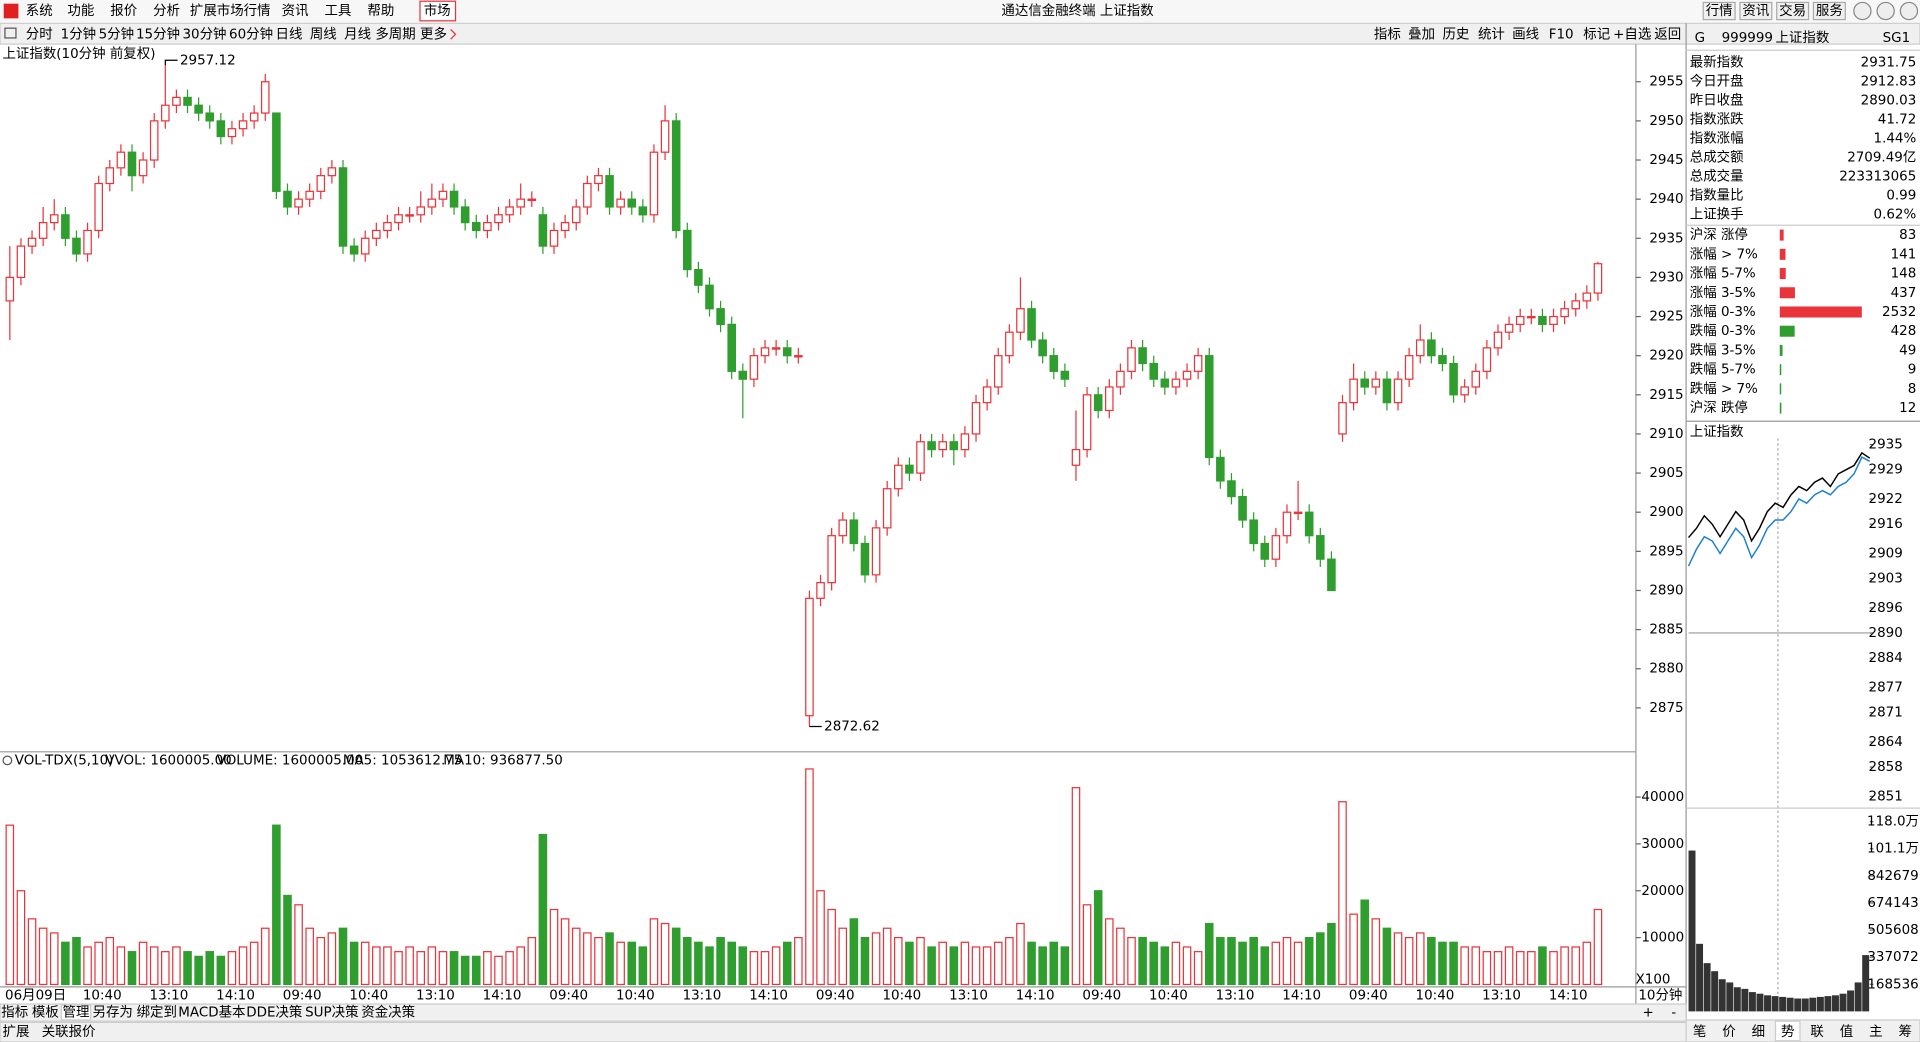 Image resolution: width=1920 pixels, height=1042 pixels. I want to click on top-button: 资讯, so click(1755, 11).